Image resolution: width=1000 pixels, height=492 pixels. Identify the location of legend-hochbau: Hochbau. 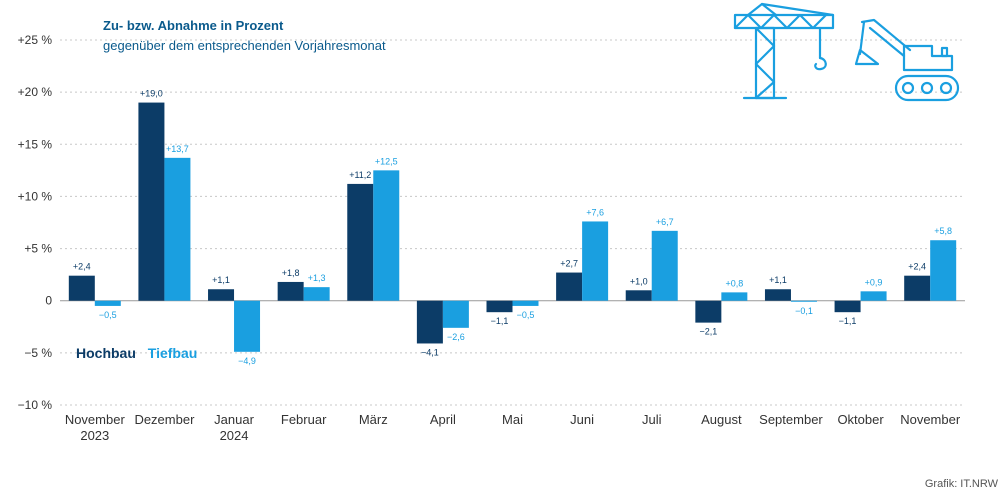
(106, 353).